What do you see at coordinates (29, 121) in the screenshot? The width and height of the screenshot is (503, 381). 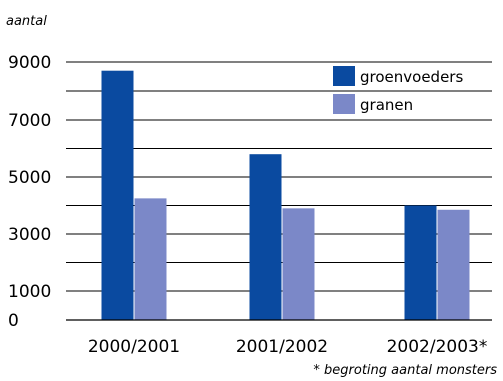 I see `y-tick-label: 7000` at bounding box center [29, 121].